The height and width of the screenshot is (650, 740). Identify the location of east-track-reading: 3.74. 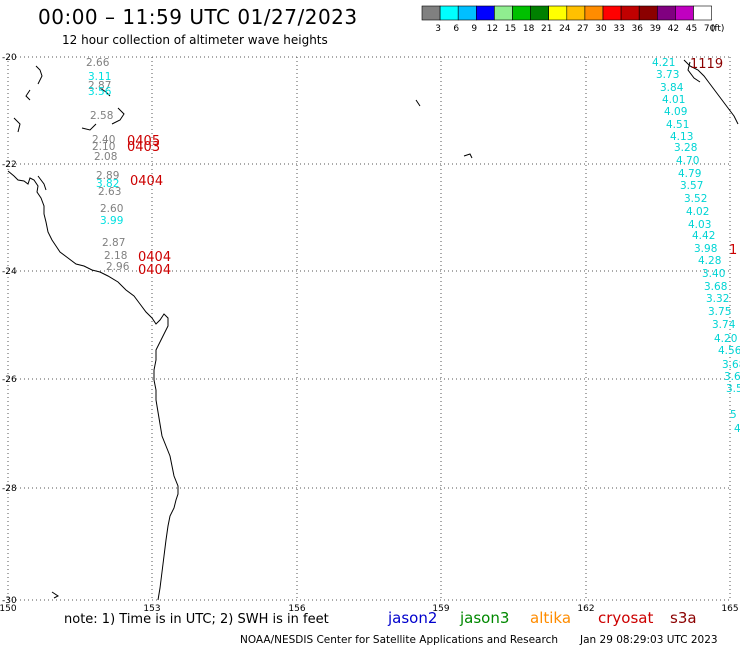
(724, 325).